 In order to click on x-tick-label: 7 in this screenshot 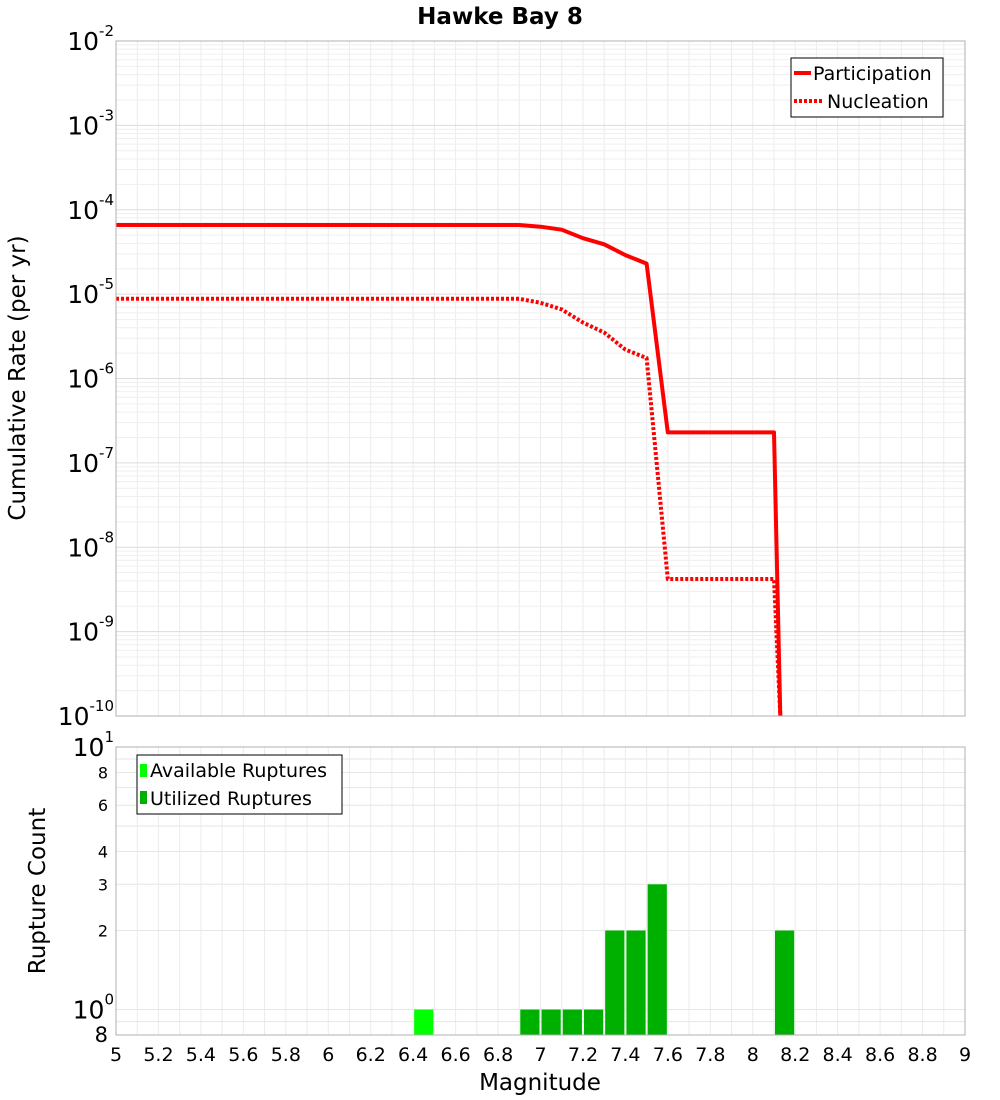, I will do `click(540, 1055)`.